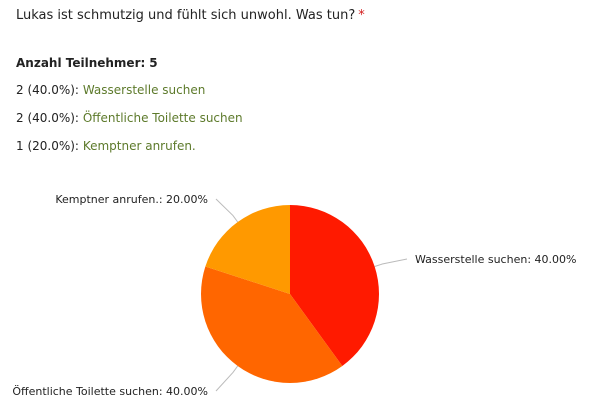 The height and width of the screenshot is (408, 600). Describe the element at coordinates (361, 15) in the screenshot. I see `required-marker: *` at that location.